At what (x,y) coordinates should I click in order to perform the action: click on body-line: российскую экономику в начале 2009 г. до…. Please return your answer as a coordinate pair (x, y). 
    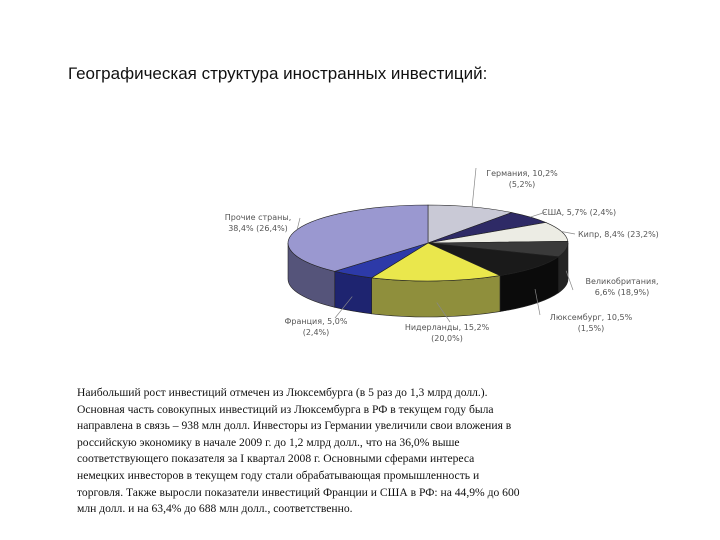
    Looking at the image, I should click on (268, 442).